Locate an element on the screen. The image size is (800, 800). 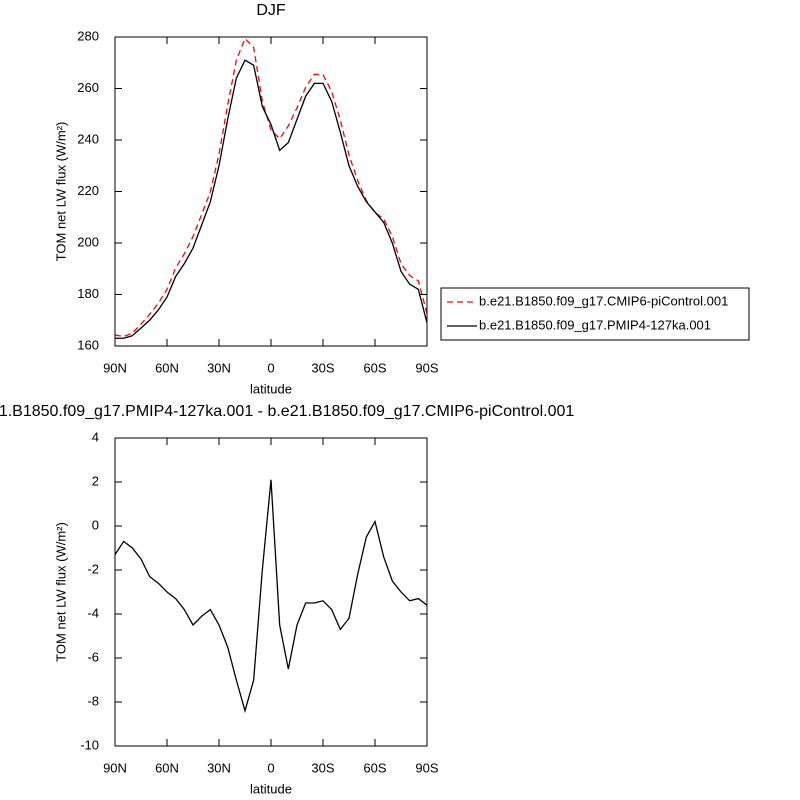
y-tick-label: -2 is located at coordinates (93, 568).